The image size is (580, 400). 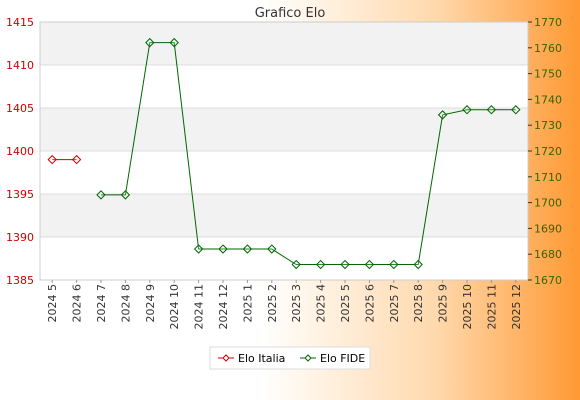 What do you see at coordinates (491, 307) in the screenshot?
I see `x-tick-label: 2025 11` at bounding box center [491, 307].